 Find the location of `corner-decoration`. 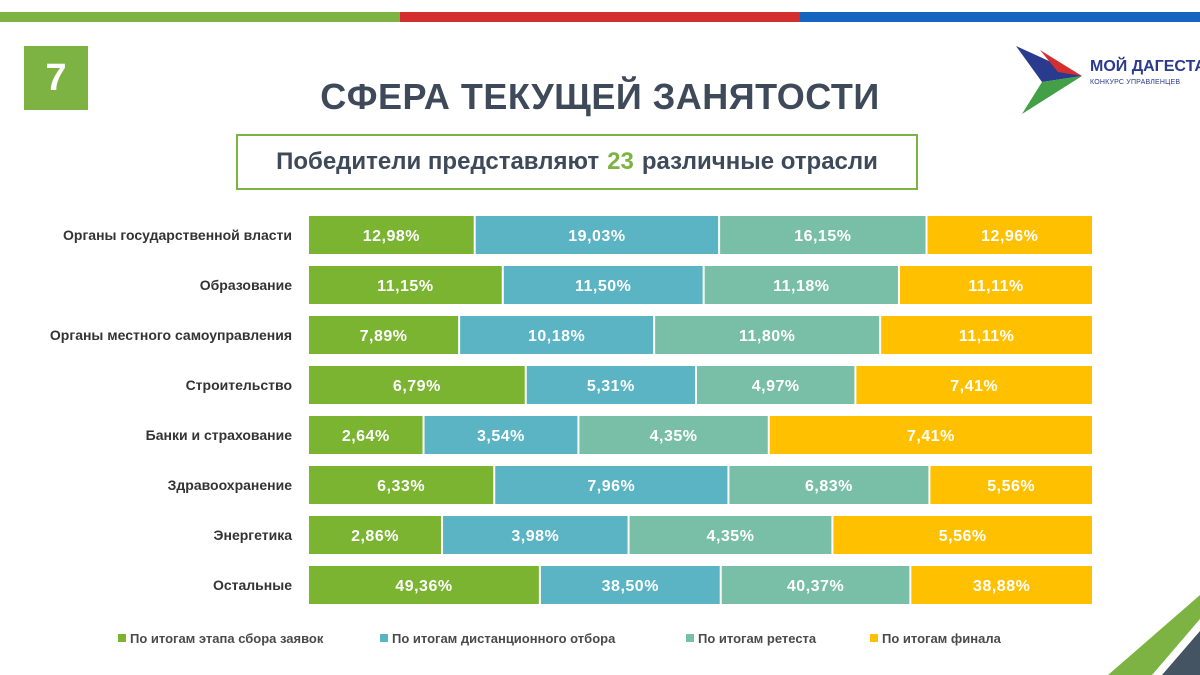

corner-decoration is located at coordinates (1154, 635).